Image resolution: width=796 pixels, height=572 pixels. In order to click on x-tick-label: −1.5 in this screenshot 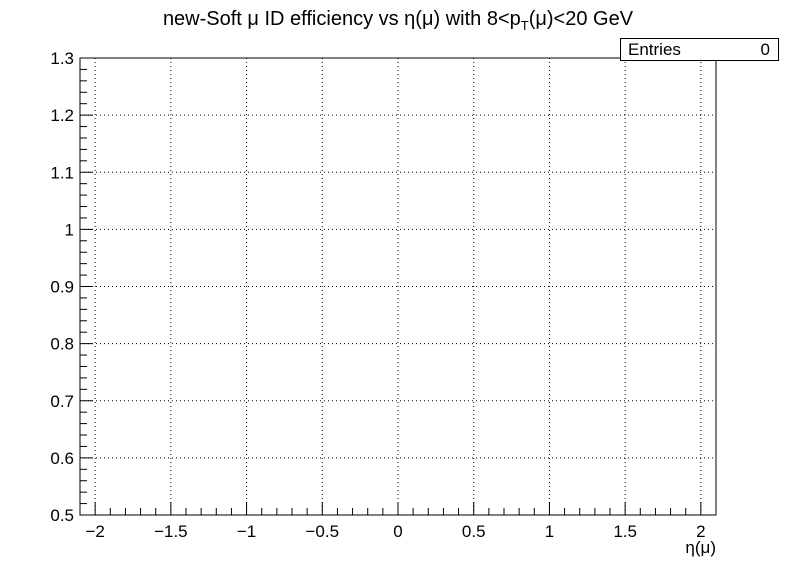, I will do `click(171, 531)`.